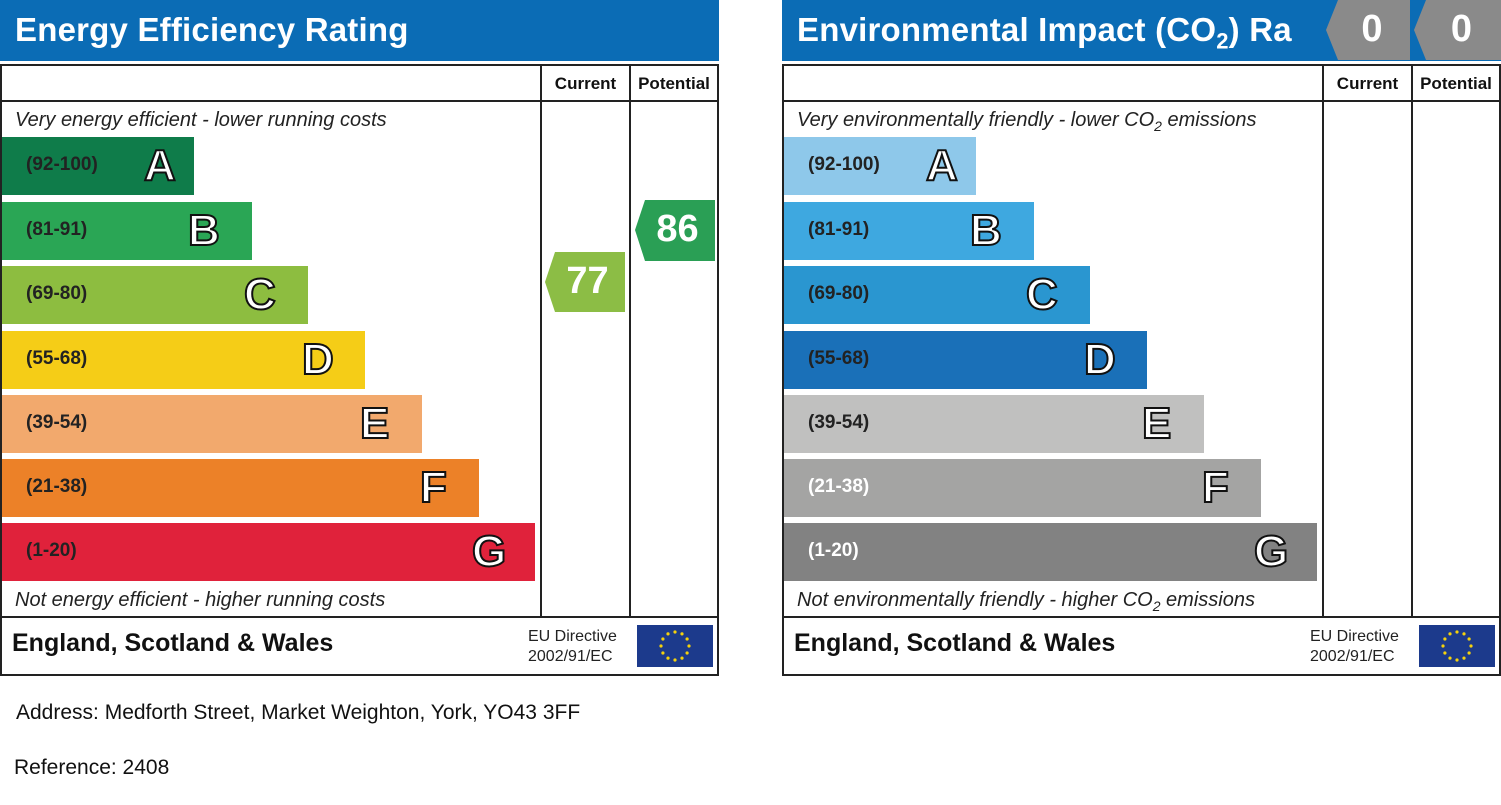 The height and width of the screenshot is (805, 1501). Describe the element at coordinates (955, 643) in the screenshot. I see `env-footer-region: England, Scotland & Wales` at that location.